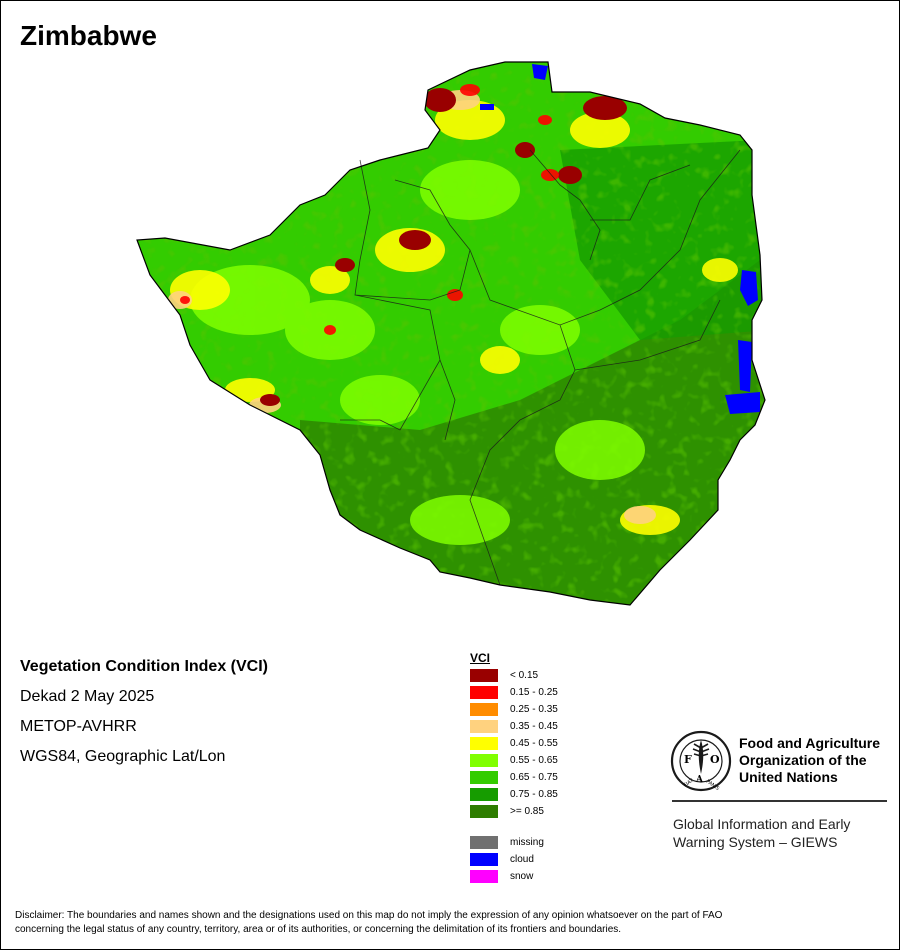 The image size is (900, 950). What do you see at coordinates (534, 743) in the screenshot?
I see `legend-class-label: 0.45 - 0.55` at bounding box center [534, 743].